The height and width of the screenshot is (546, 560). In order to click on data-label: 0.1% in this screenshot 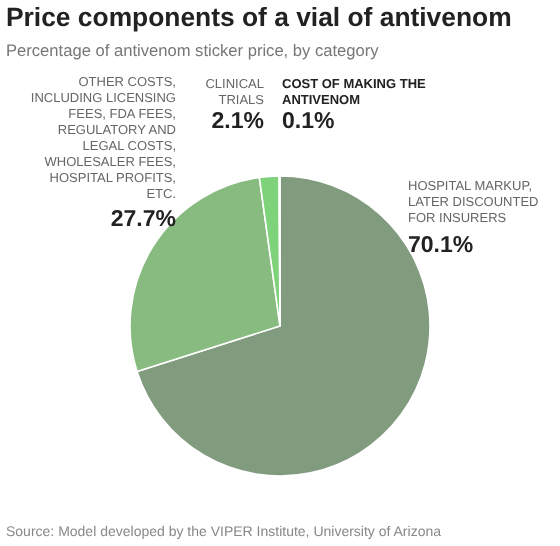, I will do `click(308, 122)`.